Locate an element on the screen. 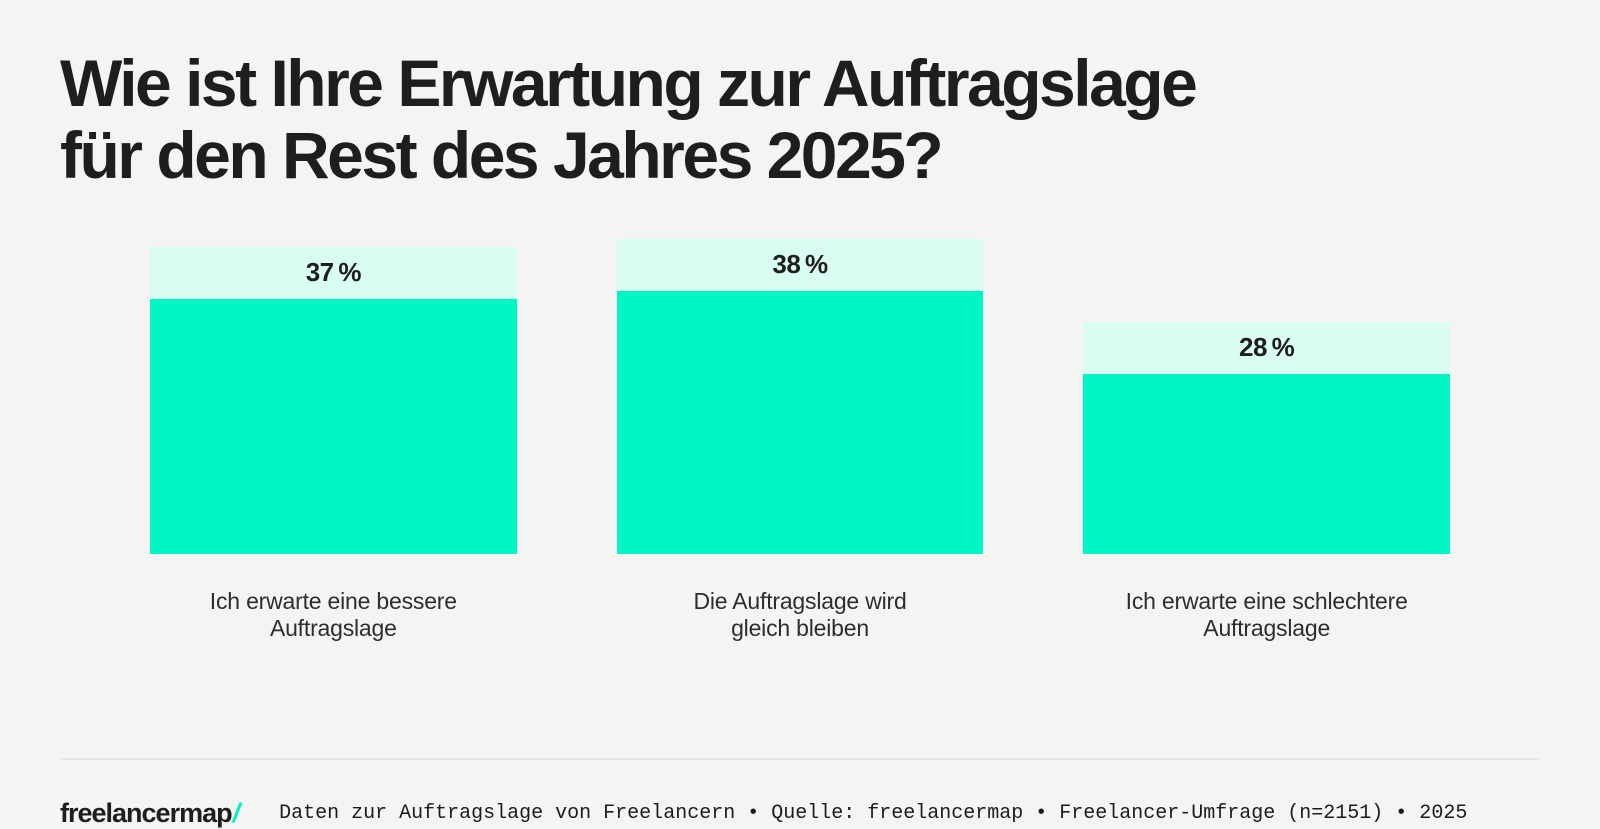  bar-area: 38 % is located at coordinates (800, 396).